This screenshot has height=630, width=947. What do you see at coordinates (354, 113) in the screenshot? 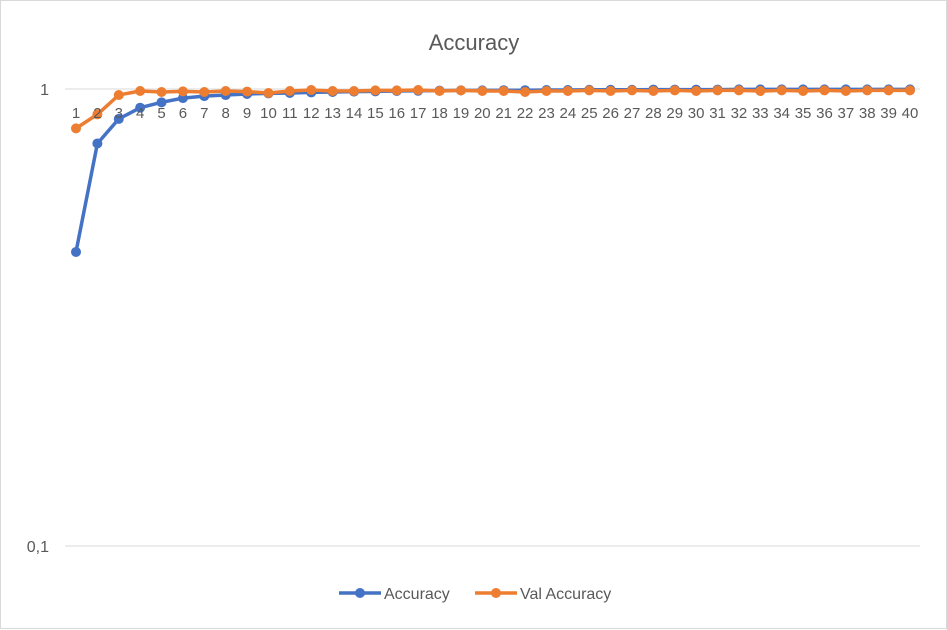
I see `x-tick-label: 14` at bounding box center [354, 113].